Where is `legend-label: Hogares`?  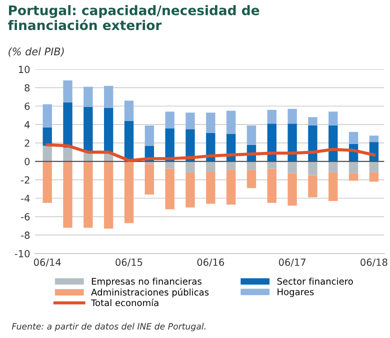 legend-label: Hogares is located at coordinates (296, 292).